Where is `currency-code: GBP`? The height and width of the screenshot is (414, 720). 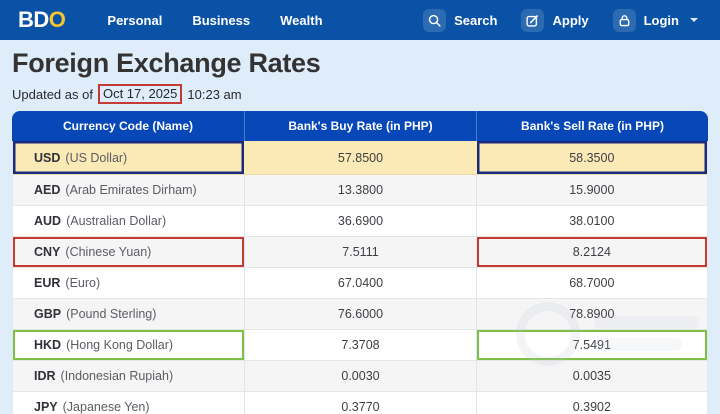 currency-code: GBP is located at coordinates (48, 314).